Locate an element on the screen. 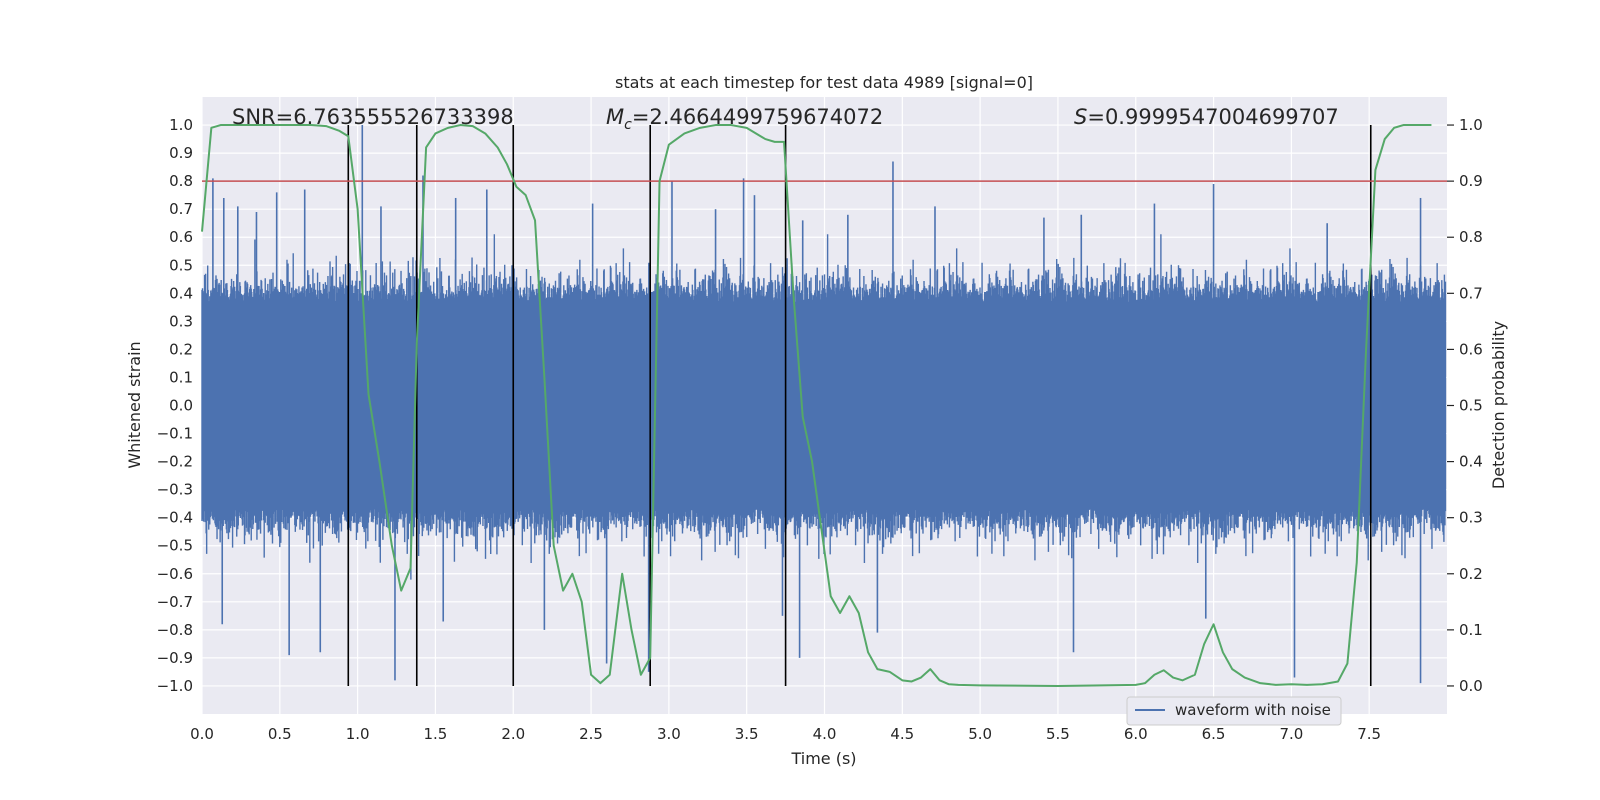 This screenshot has height=800, width=1600. x-tick-label: 2.0 is located at coordinates (513, 734).